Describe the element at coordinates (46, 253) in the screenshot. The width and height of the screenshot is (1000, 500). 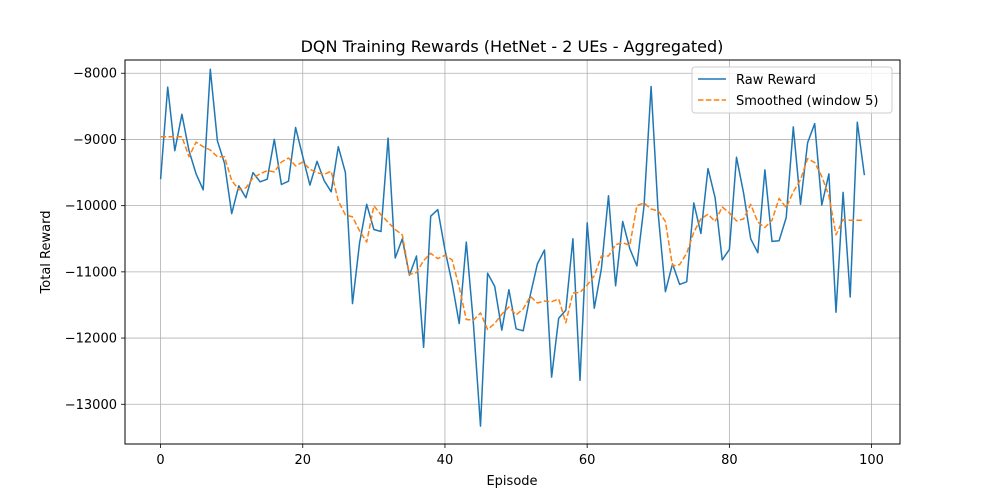
I see `y-axis-label: Total Reward` at that location.